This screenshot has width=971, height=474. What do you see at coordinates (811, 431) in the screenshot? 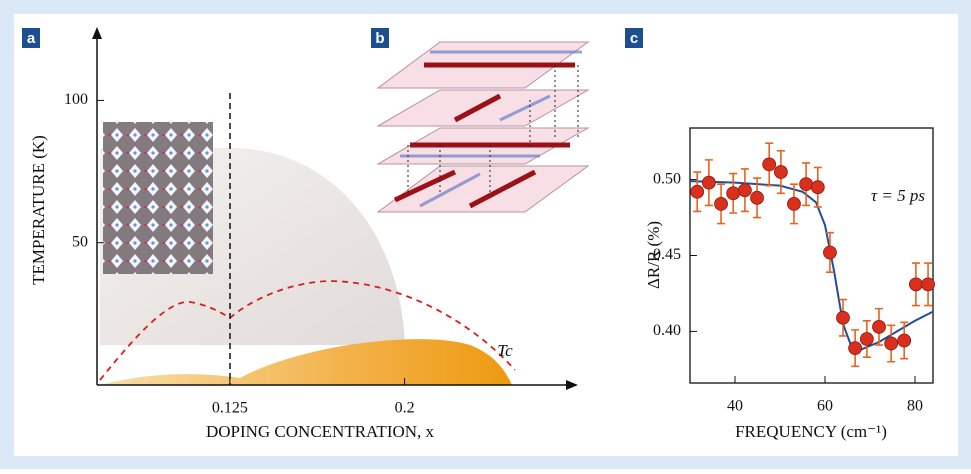
I see `x-axis-label: FREQUENCY (cm⁻¹)` at bounding box center [811, 431].